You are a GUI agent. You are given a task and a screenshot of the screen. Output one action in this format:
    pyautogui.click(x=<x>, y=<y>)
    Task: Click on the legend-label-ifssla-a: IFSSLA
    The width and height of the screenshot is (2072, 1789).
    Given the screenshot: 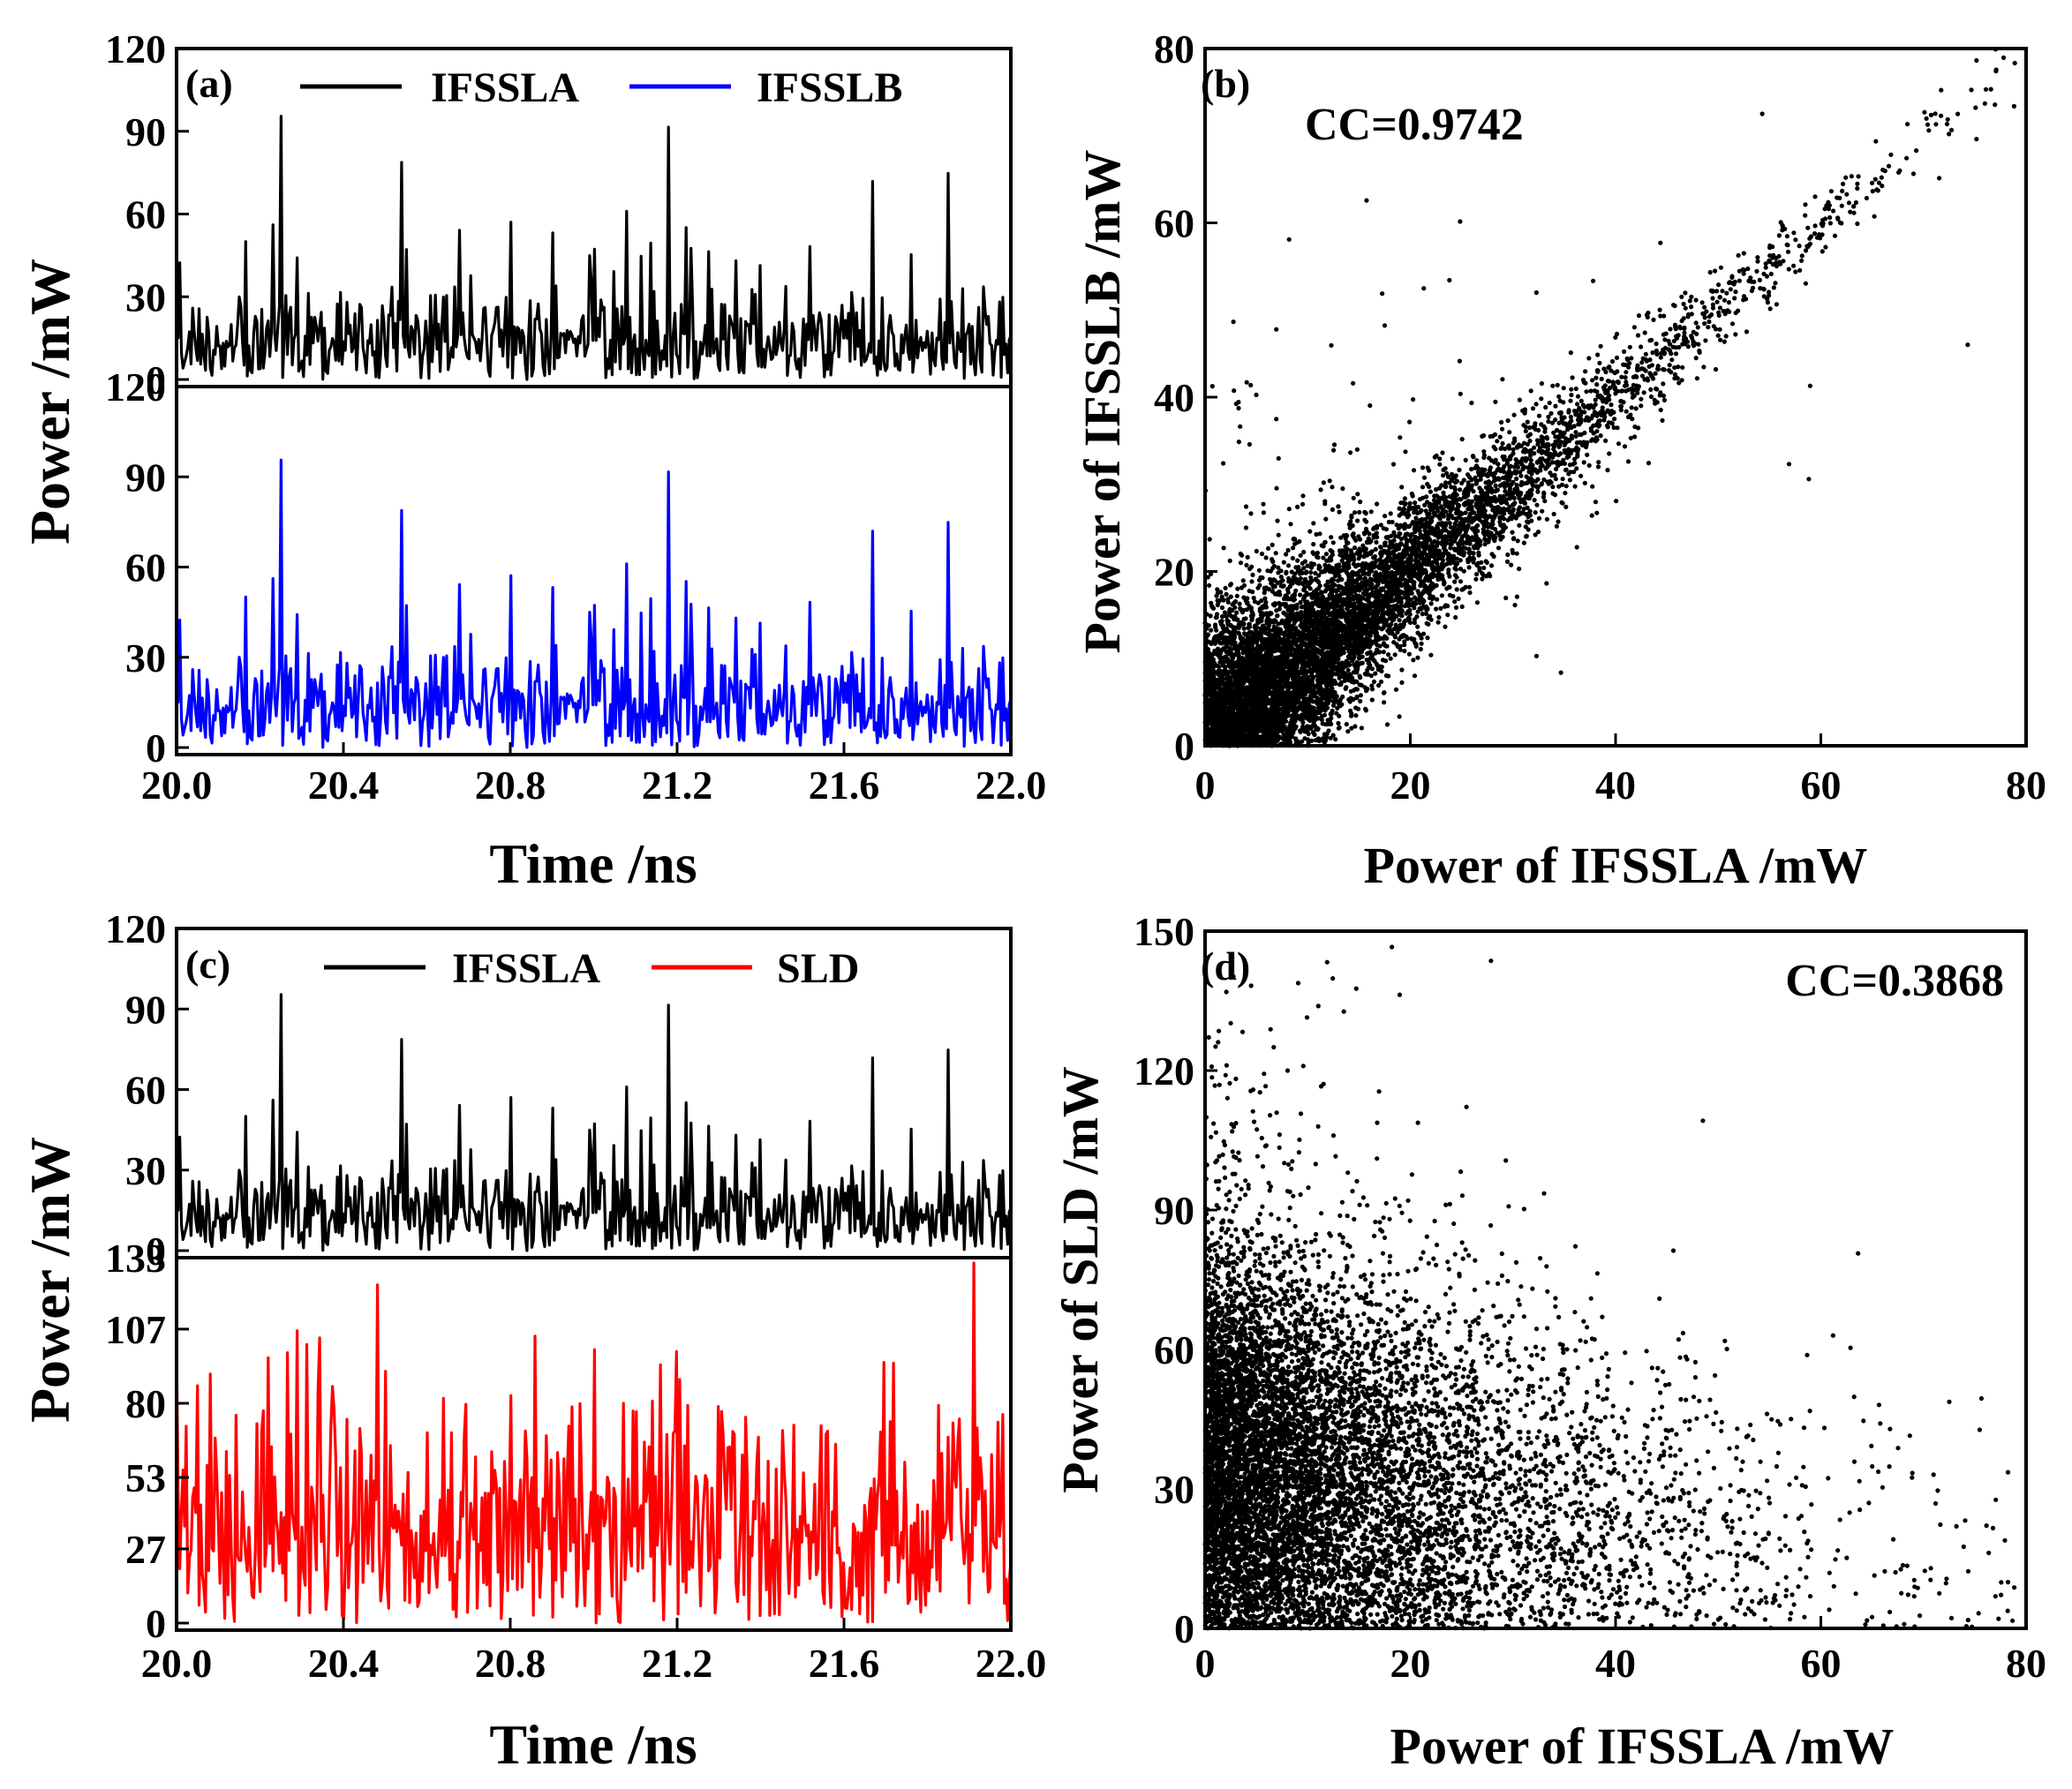 What is the action you would take?
    pyautogui.click(x=505, y=87)
    